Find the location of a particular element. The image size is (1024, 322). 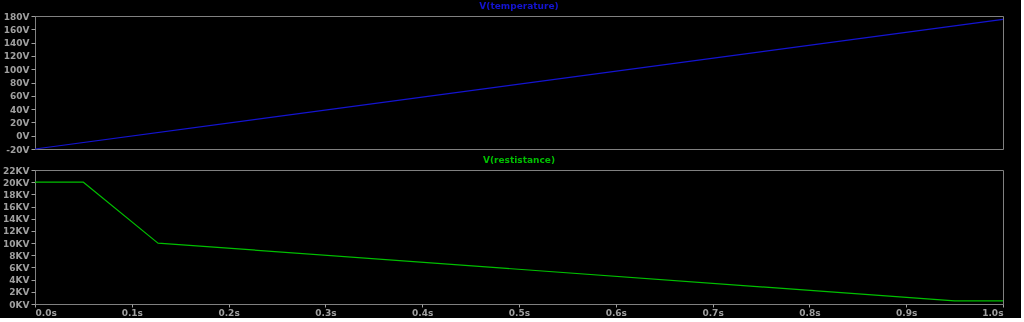

y-tick-label: 0V is located at coordinates (23, 136).